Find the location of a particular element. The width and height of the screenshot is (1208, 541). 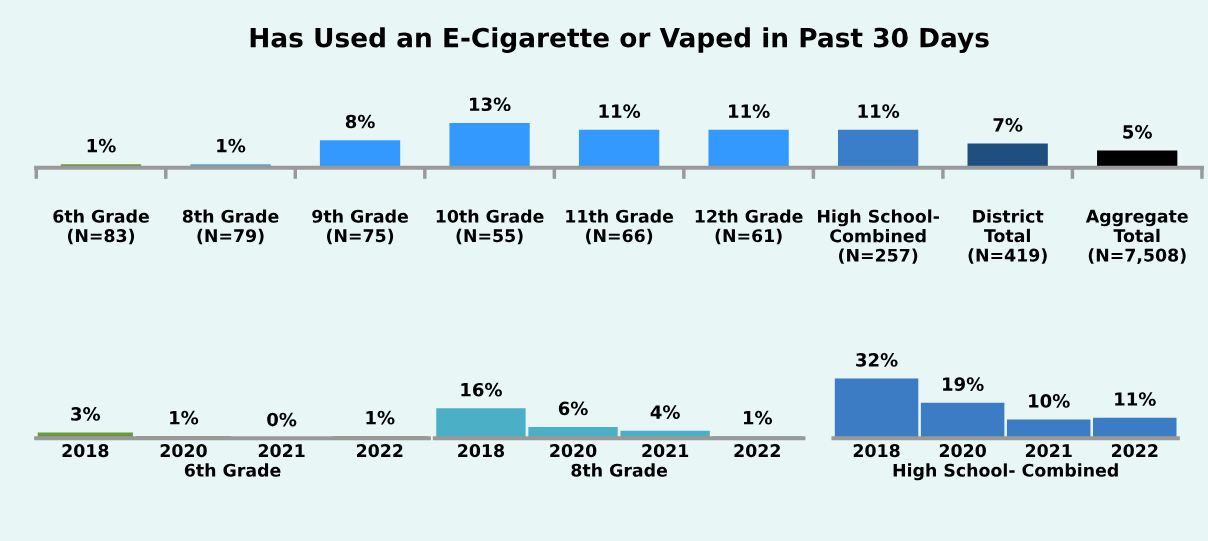

data-label: 4% is located at coordinates (665, 412).